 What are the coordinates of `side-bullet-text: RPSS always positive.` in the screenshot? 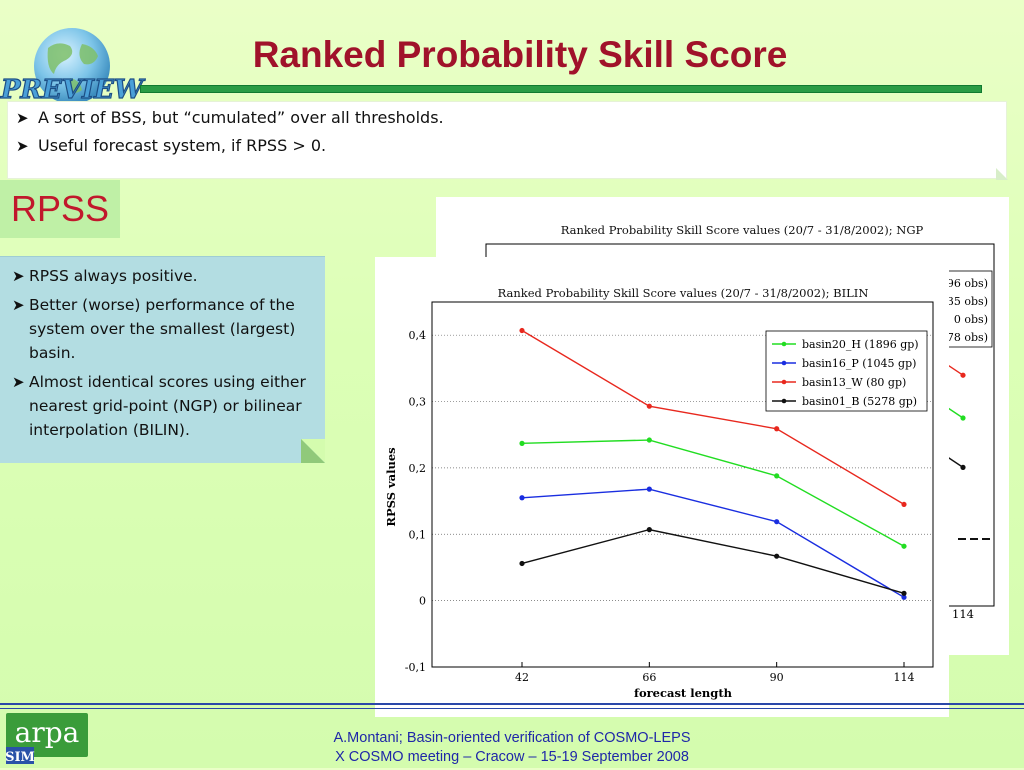 It's located at (113, 276).